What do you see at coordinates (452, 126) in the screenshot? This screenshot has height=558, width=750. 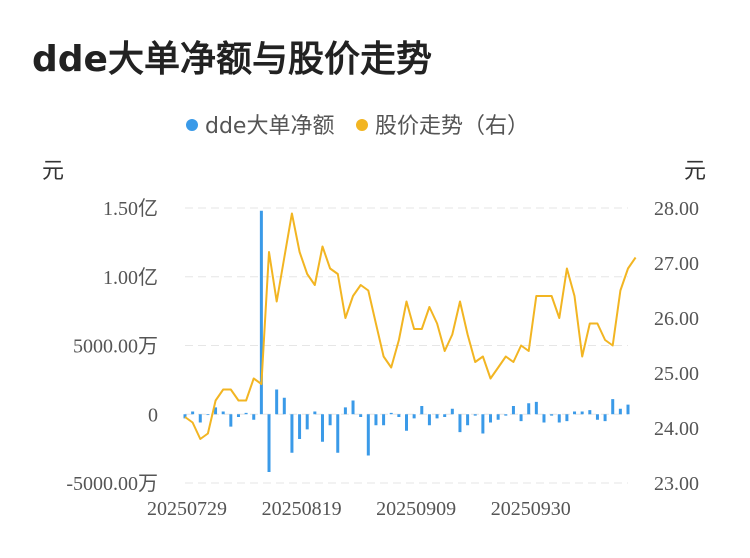 I see `legend-label-price: 股价走势（右）` at bounding box center [452, 126].